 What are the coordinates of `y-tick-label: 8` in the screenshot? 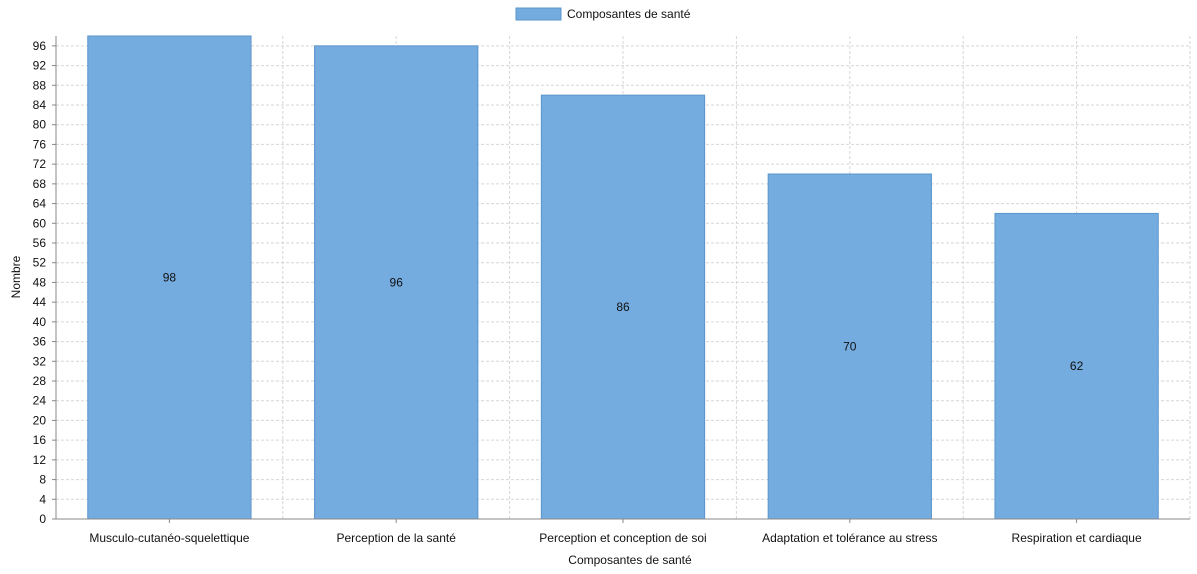 It's located at (42, 480).